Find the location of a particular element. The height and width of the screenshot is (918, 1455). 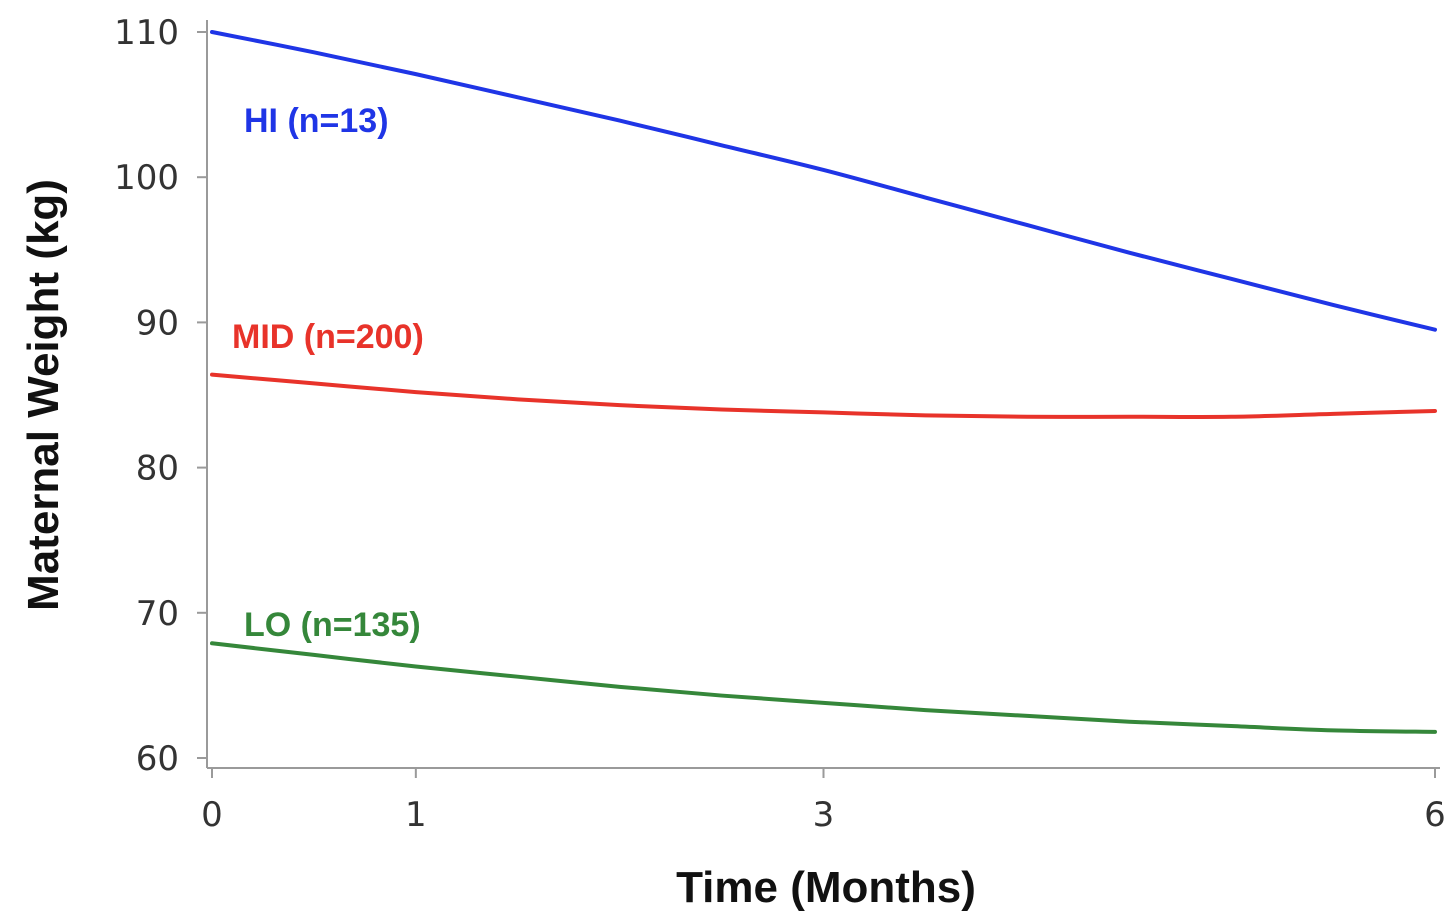

x-tick-label: 1 is located at coordinates (416, 815).